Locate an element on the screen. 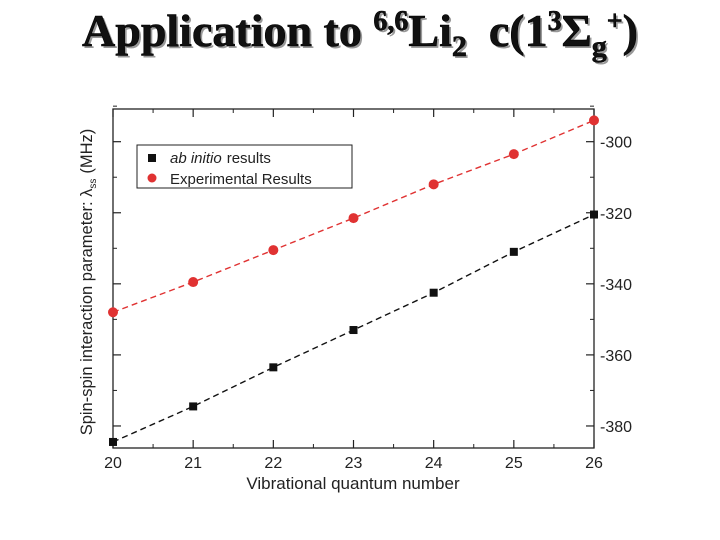 The image size is (720, 540). legend-label-ab-initio-italic: ab initio is located at coordinates (196, 158).